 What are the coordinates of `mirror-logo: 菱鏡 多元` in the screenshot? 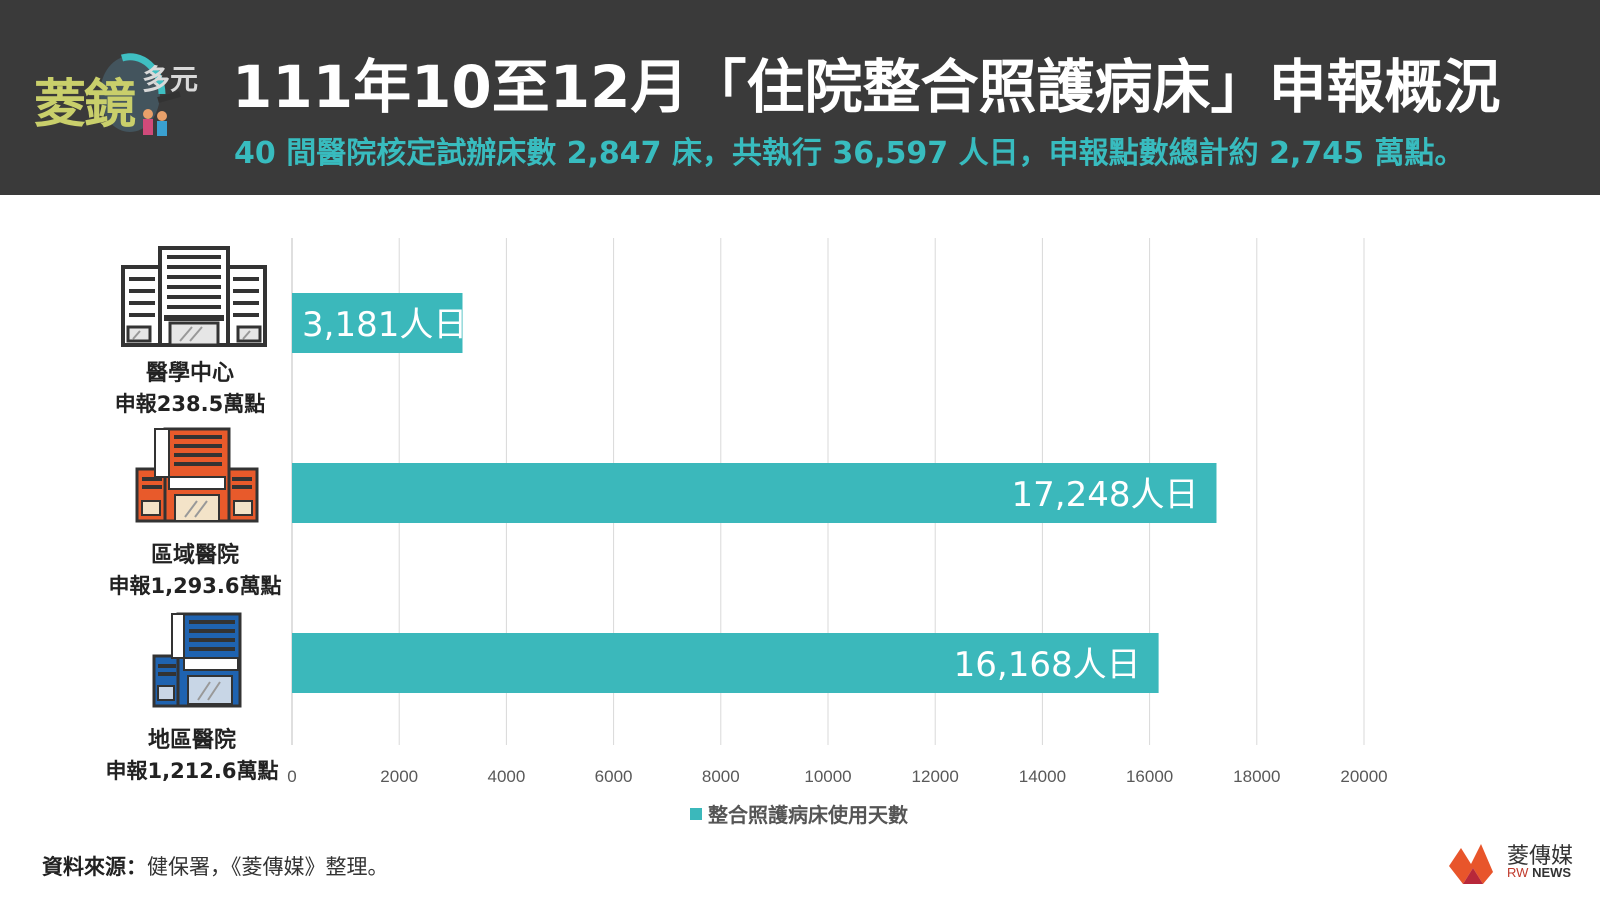 It's located at (120, 94).